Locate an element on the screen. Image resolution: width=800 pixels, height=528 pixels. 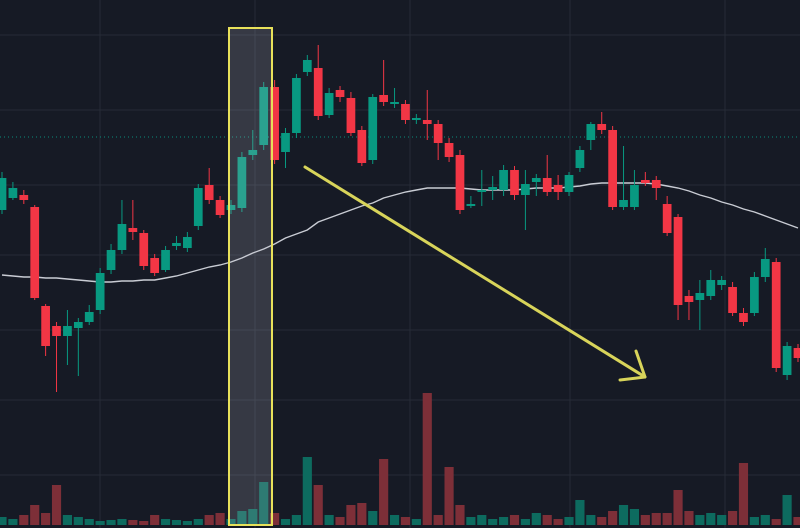
highlight-box is located at coordinates (250, 276).